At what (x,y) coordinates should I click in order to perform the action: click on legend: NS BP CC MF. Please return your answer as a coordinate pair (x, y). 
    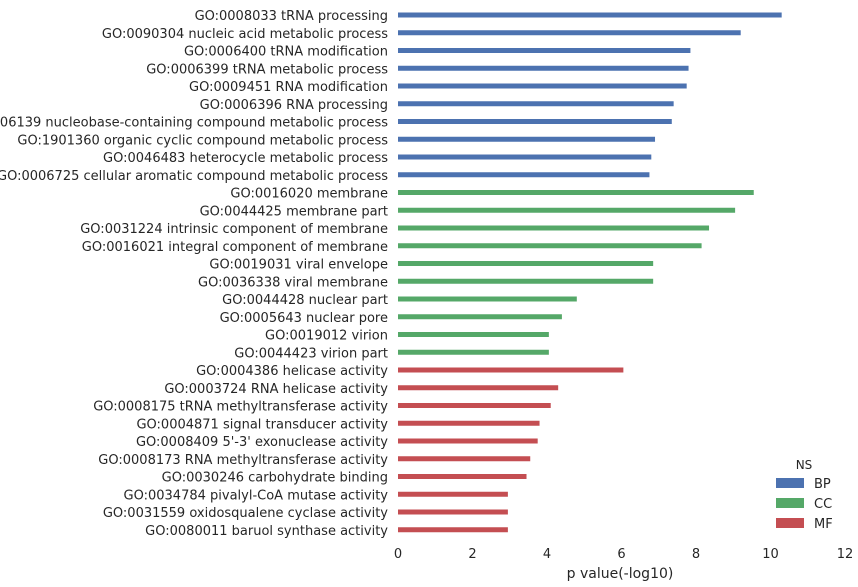
    Looking at the image, I should click on (804, 495).